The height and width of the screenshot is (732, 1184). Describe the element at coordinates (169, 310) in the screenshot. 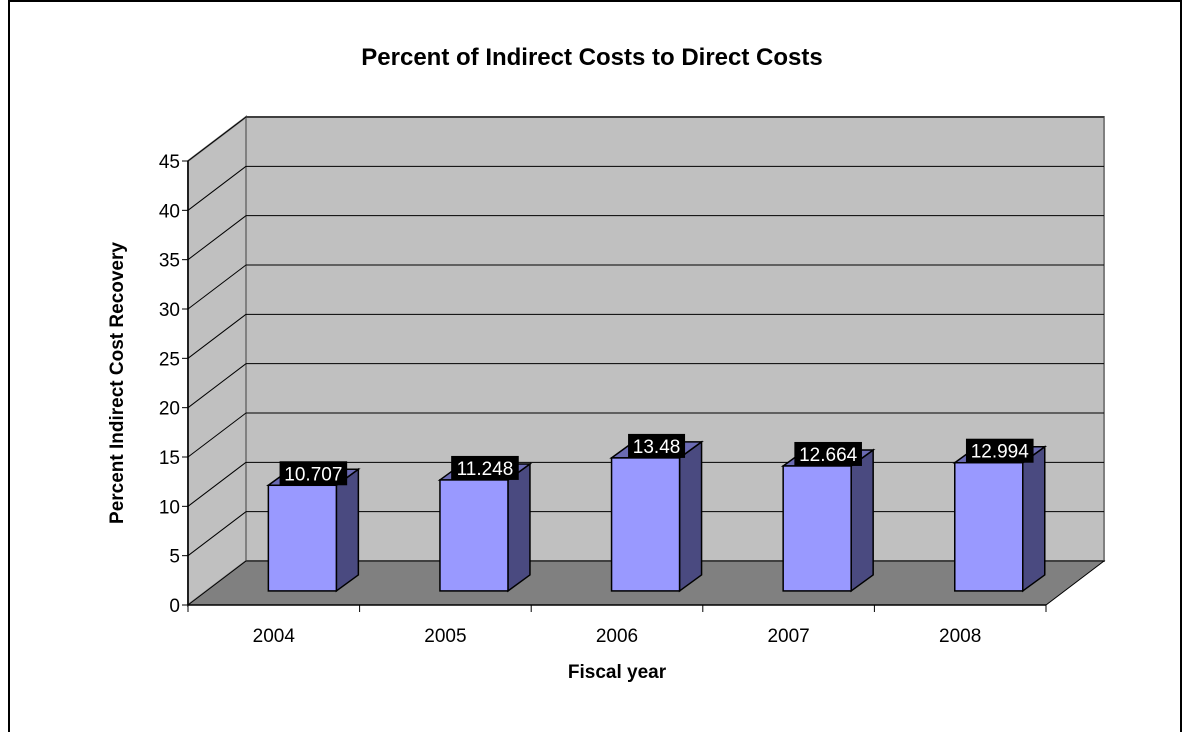

I see `y-tick-label: 30` at that location.